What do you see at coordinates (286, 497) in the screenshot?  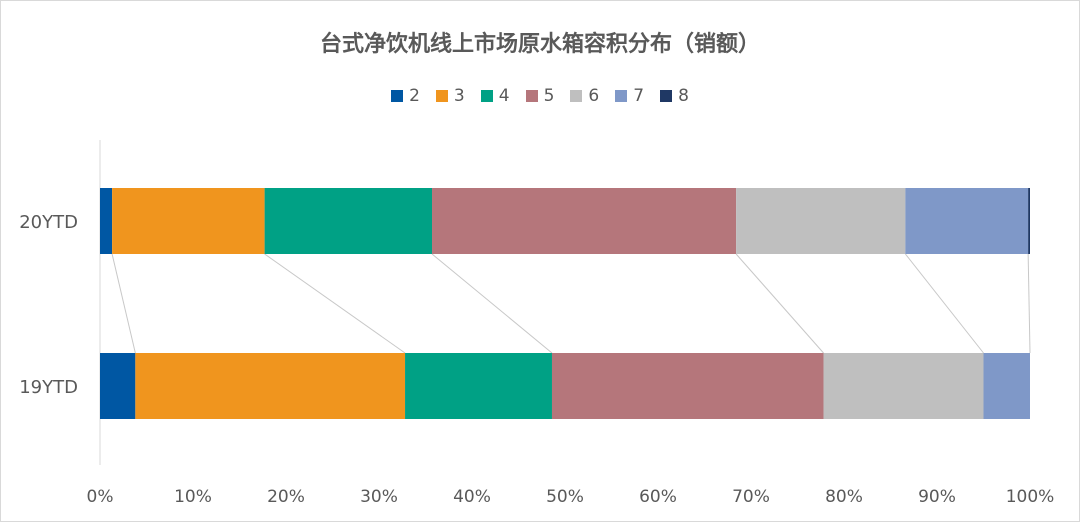 I see `x-tick-label: 20%` at bounding box center [286, 497].